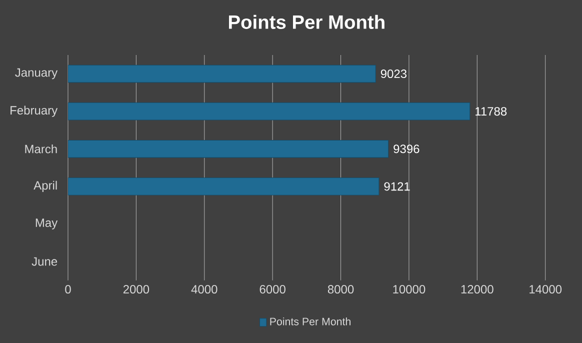 The height and width of the screenshot is (343, 582). Describe the element at coordinates (41, 149) in the screenshot. I see `y-tick-label: March` at that location.